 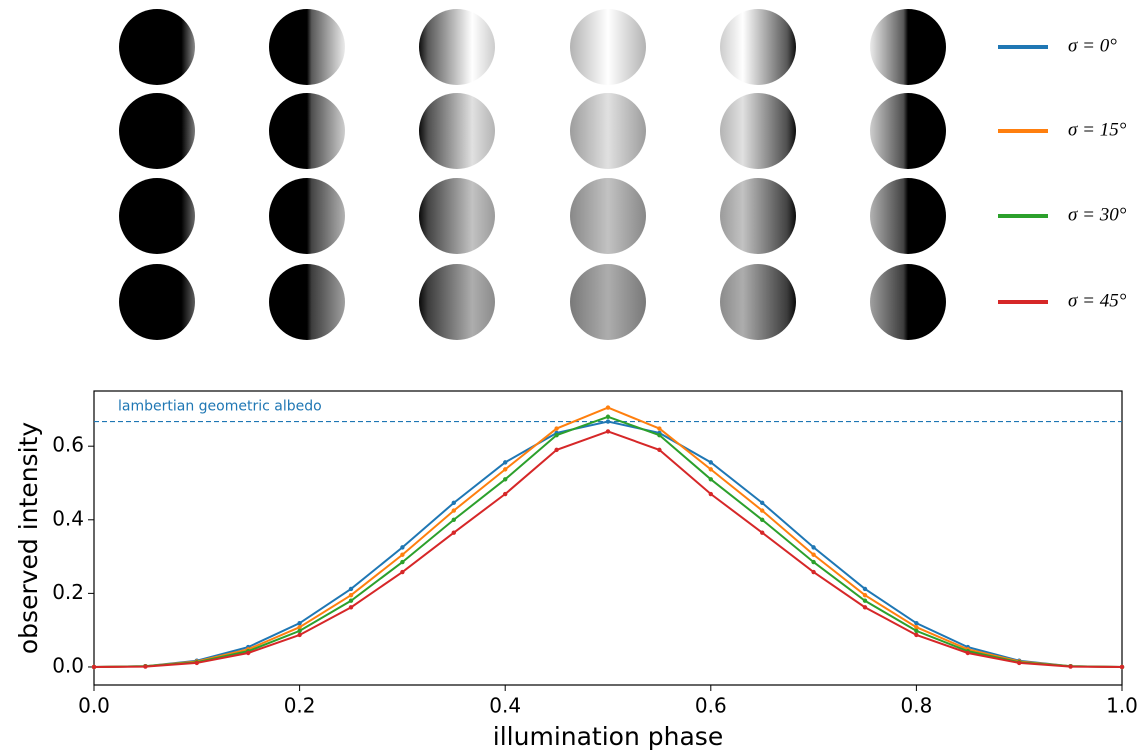 What do you see at coordinates (1097, 129) in the screenshot?
I see `legend-label: σ = 15°` at bounding box center [1097, 129].